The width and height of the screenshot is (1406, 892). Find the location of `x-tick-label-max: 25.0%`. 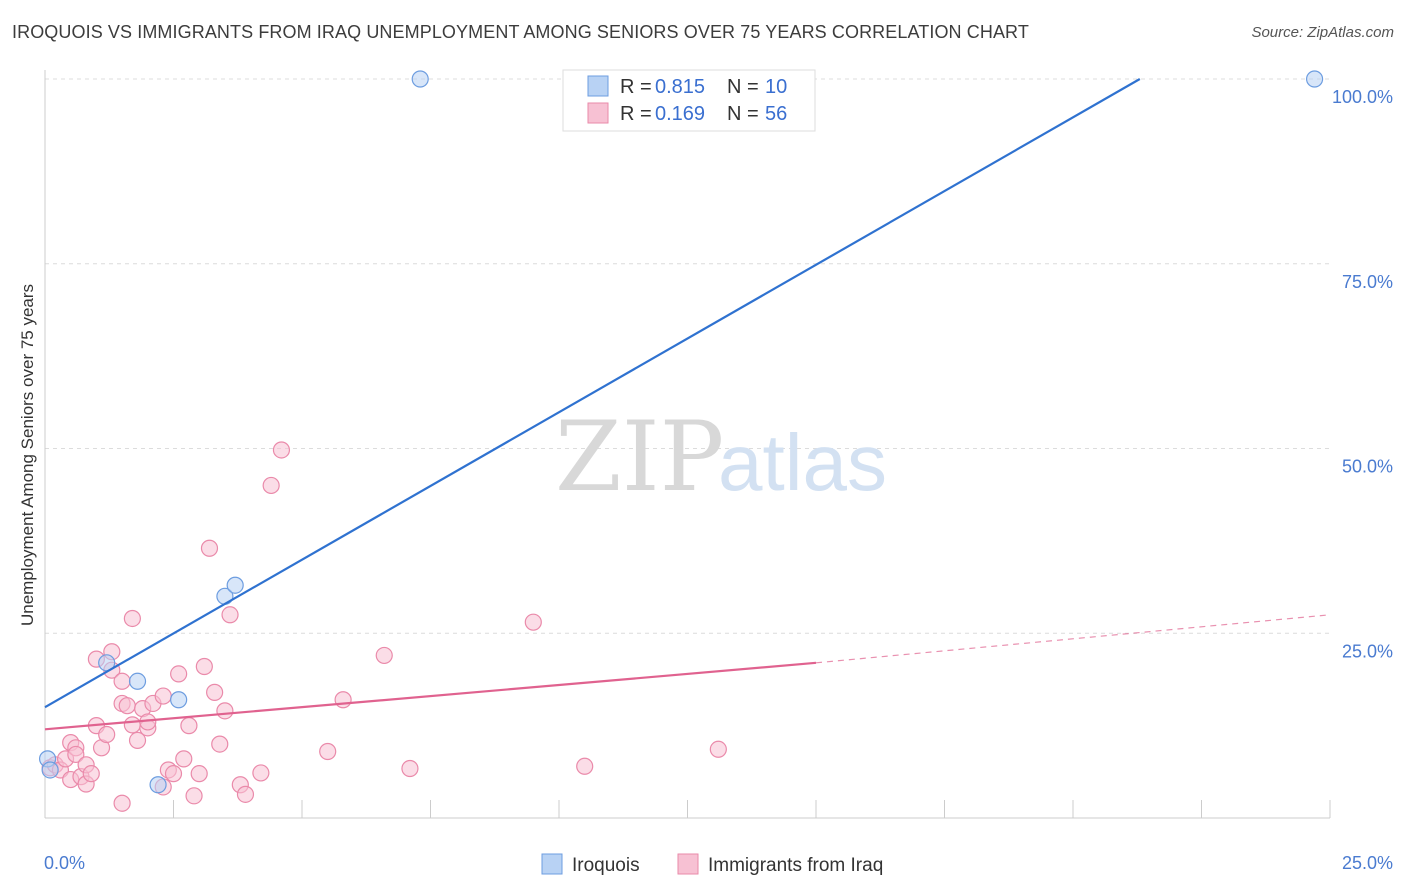

x-tick-label-max: 25.0% is located at coordinates (1367, 863).